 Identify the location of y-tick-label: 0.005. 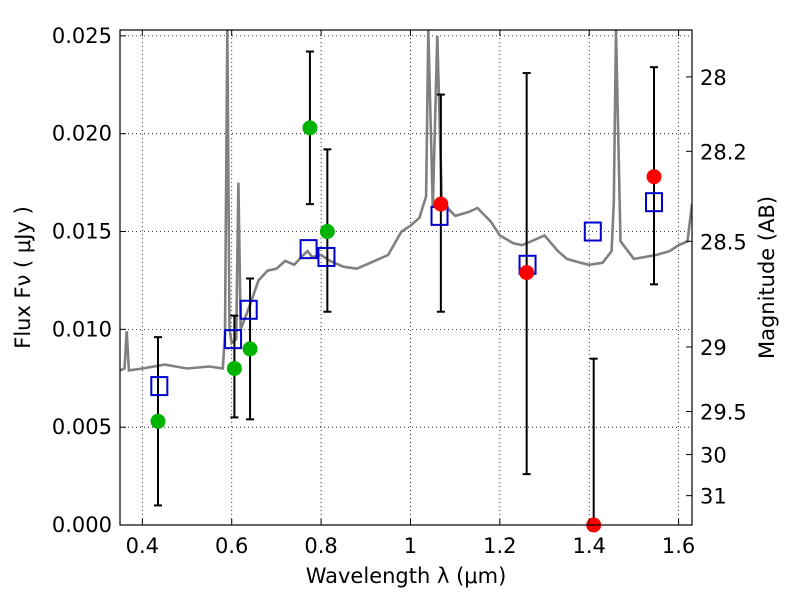
(82, 427).